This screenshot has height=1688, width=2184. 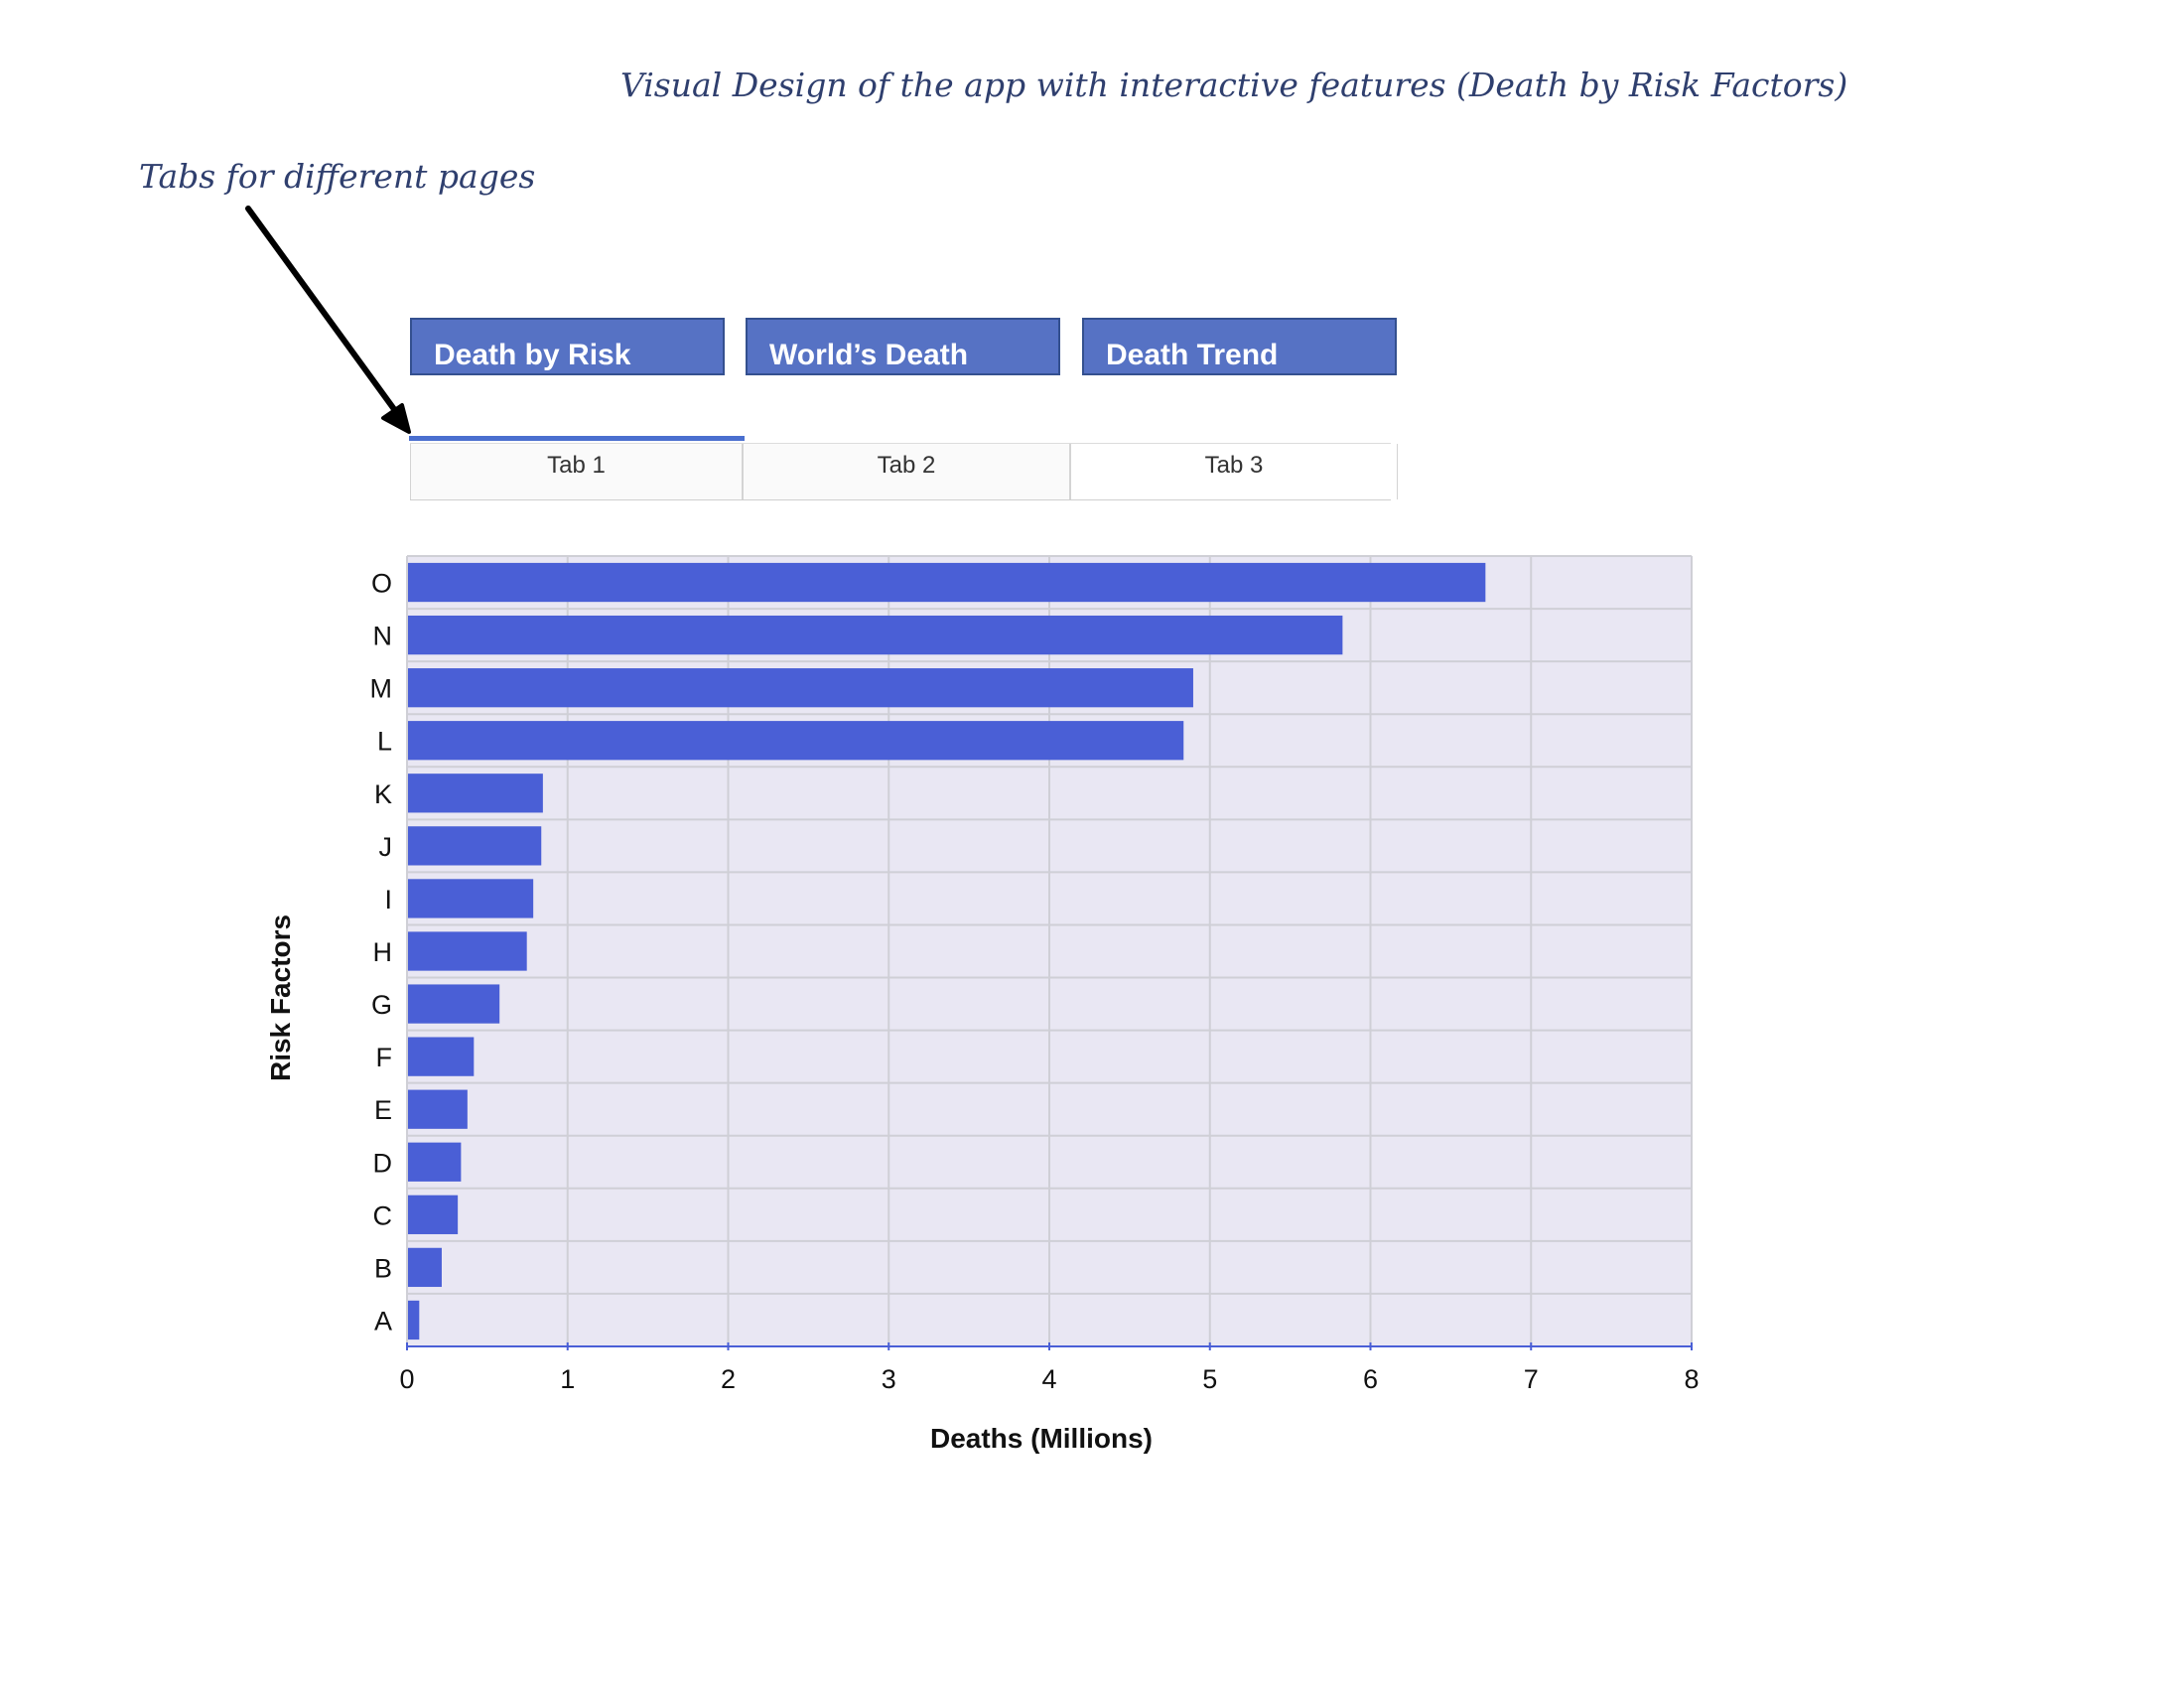 I want to click on bar-g, so click(x=454, y=1004).